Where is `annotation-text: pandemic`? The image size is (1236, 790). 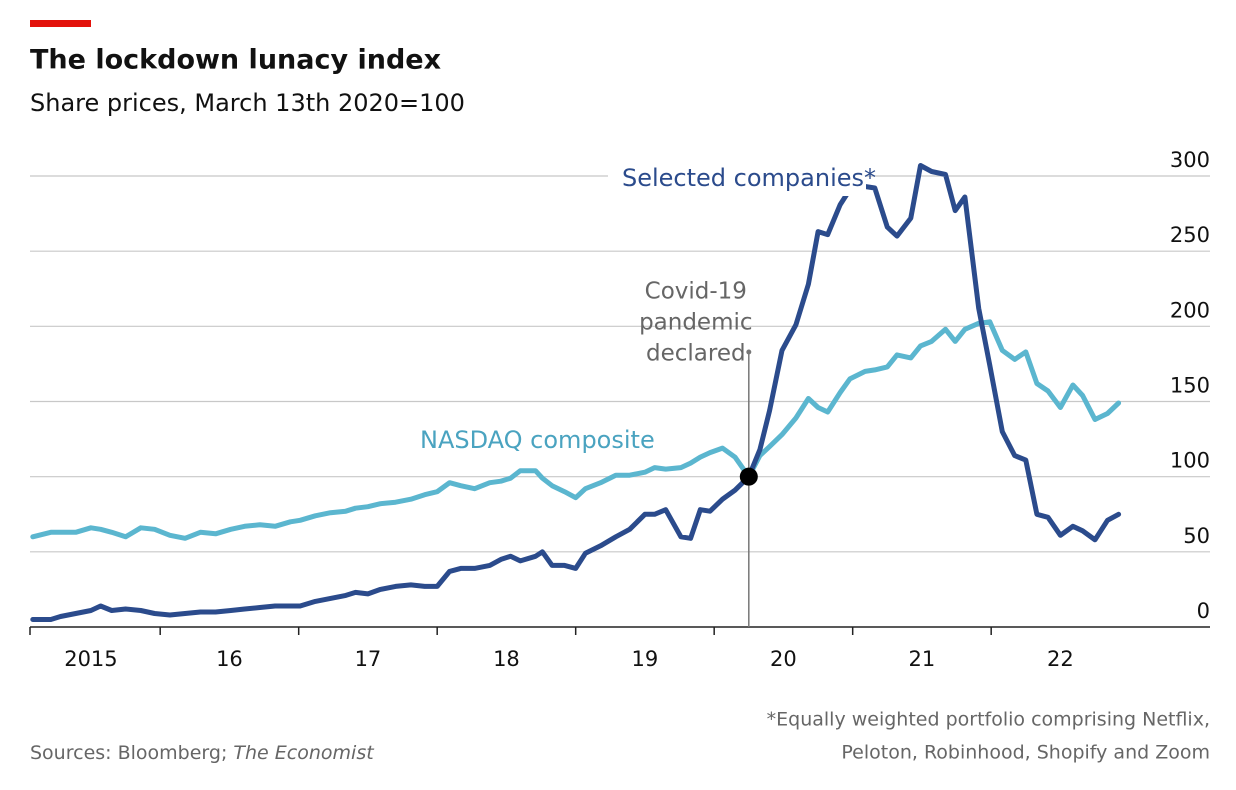 annotation-text: pandemic is located at coordinates (695, 323).